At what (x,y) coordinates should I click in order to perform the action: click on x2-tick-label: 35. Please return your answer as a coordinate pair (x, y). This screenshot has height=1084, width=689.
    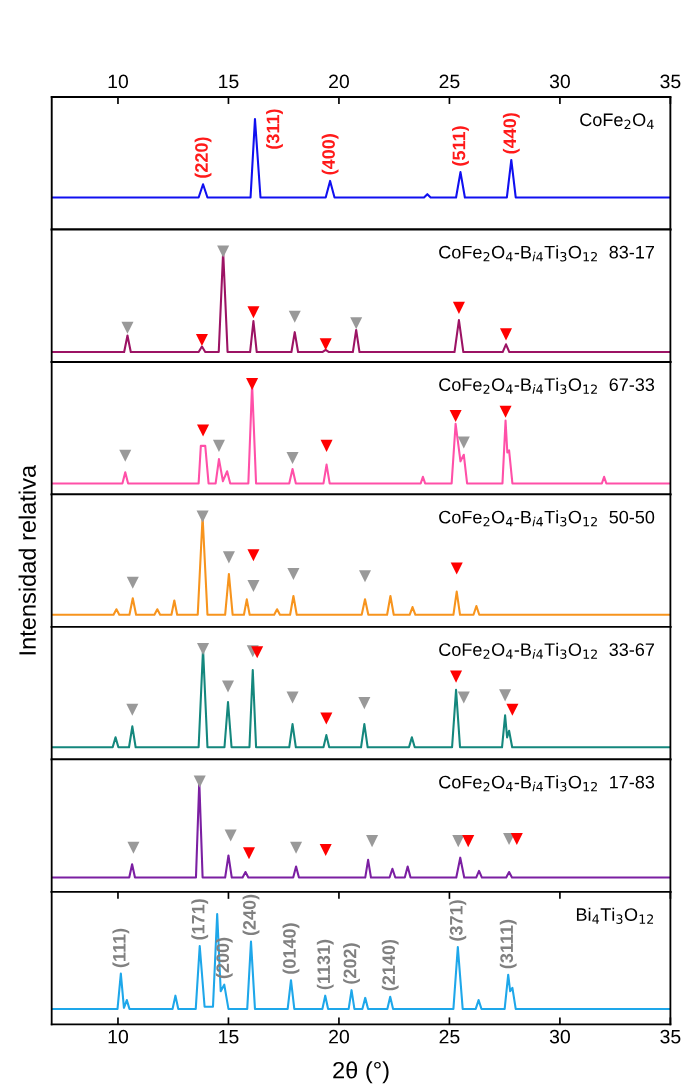
    Looking at the image, I should click on (670, 81).